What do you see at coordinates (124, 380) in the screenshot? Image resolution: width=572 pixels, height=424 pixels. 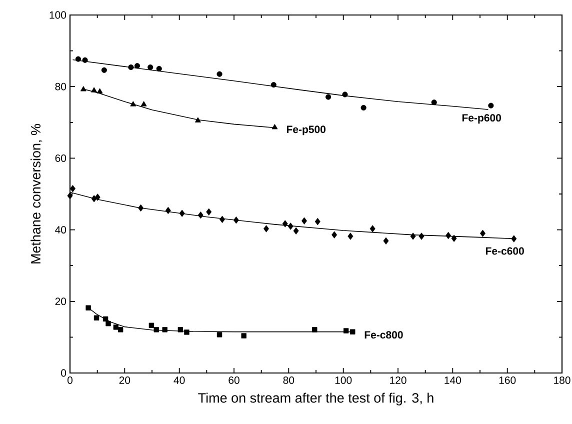 I see `x-tick-label: 20` at bounding box center [124, 380].